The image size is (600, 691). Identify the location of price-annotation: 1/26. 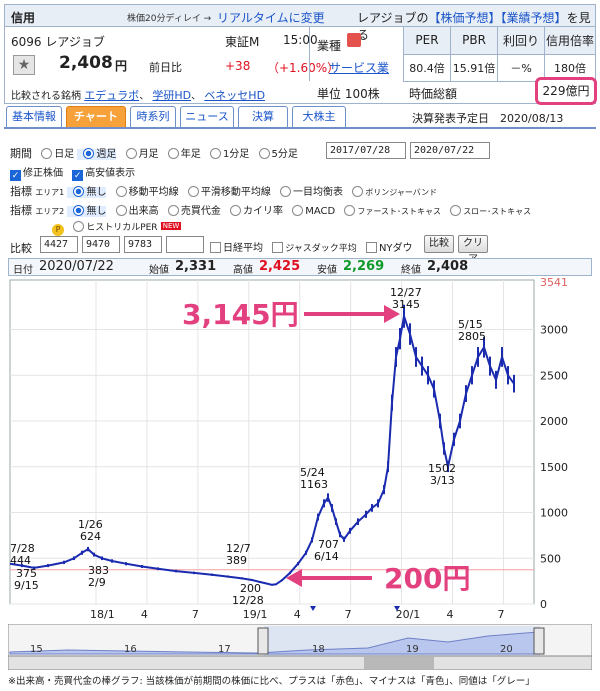
(90, 524).